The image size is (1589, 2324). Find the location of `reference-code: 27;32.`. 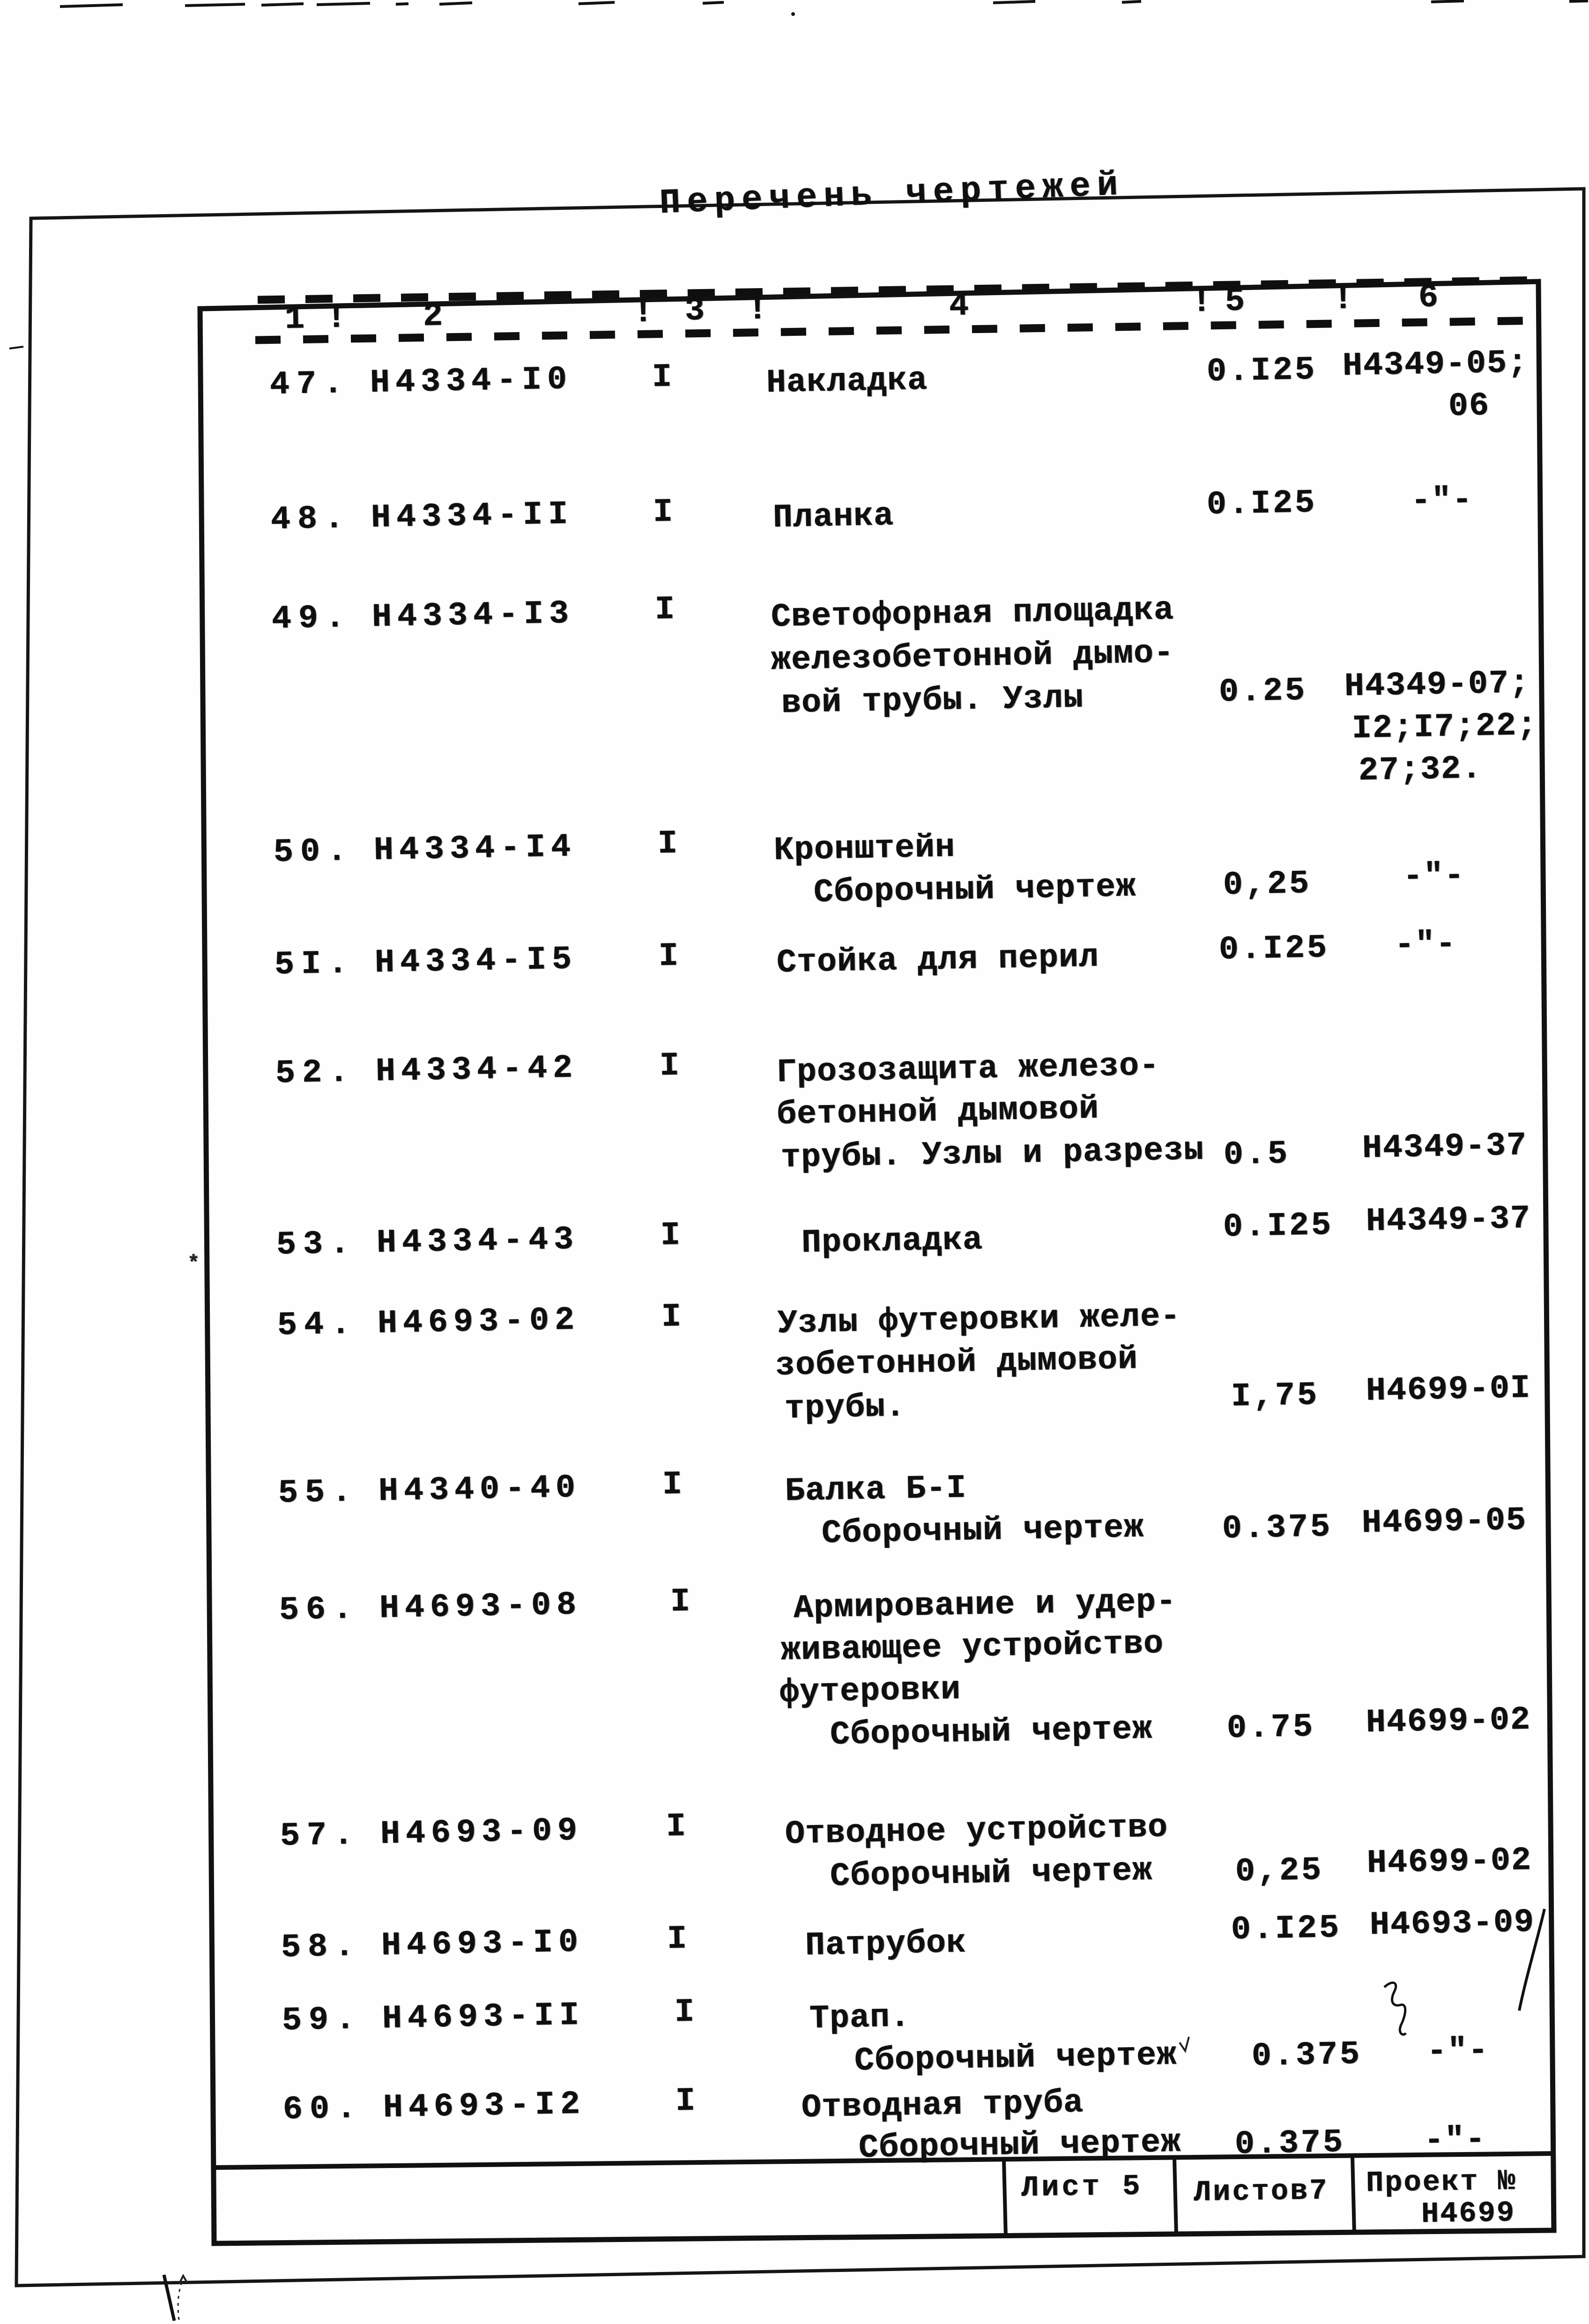

reference-code: 27;32. is located at coordinates (1421, 770).